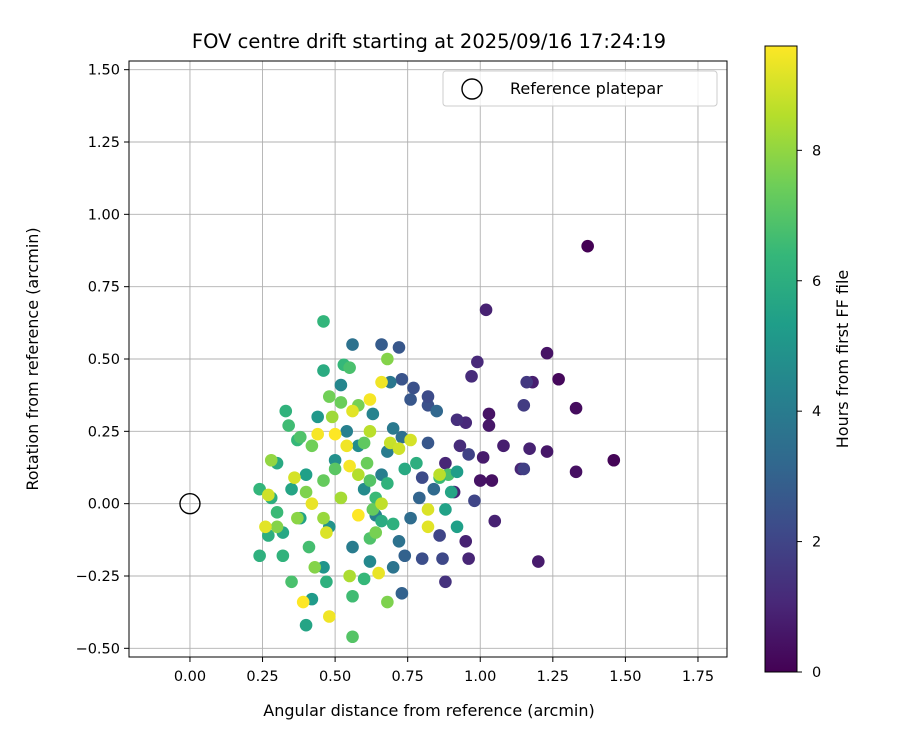 This screenshot has width=900, height=750. What do you see at coordinates (553, 677) in the screenshot?
I see `x-tick-label: 1.25` at bounding box center [553, 677].